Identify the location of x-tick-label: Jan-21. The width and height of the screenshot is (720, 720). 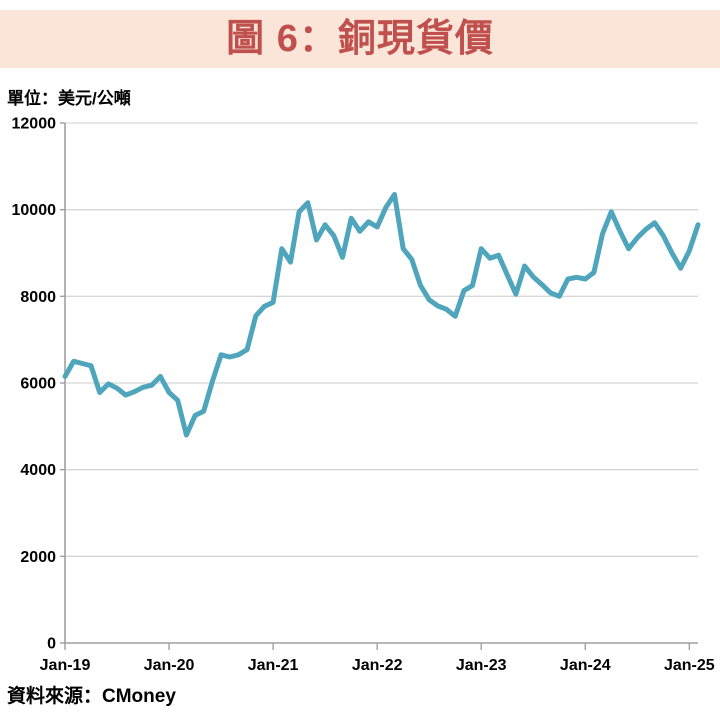
(273, 665).